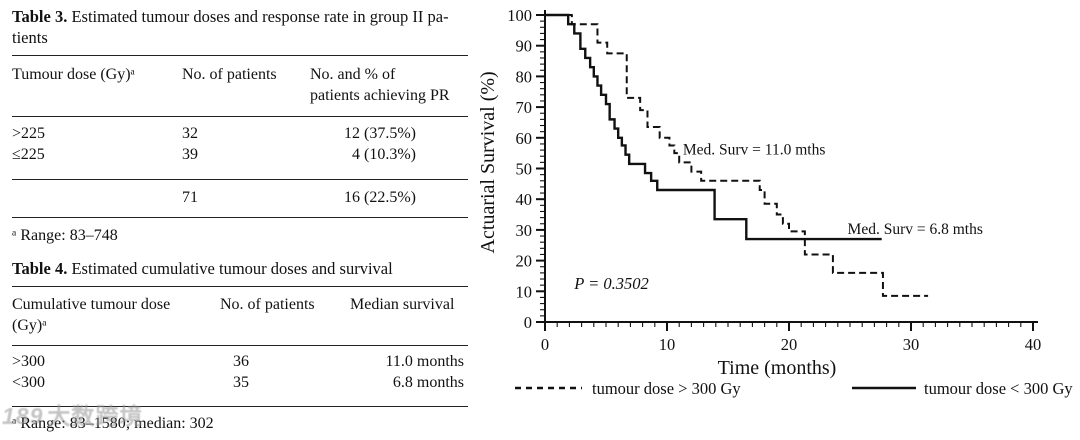 The height and width of the screenshot is (440, 1080). Describe the element at coordinates (545, 344) in the screenshot. I see `x-tick-label: 0` at that location.